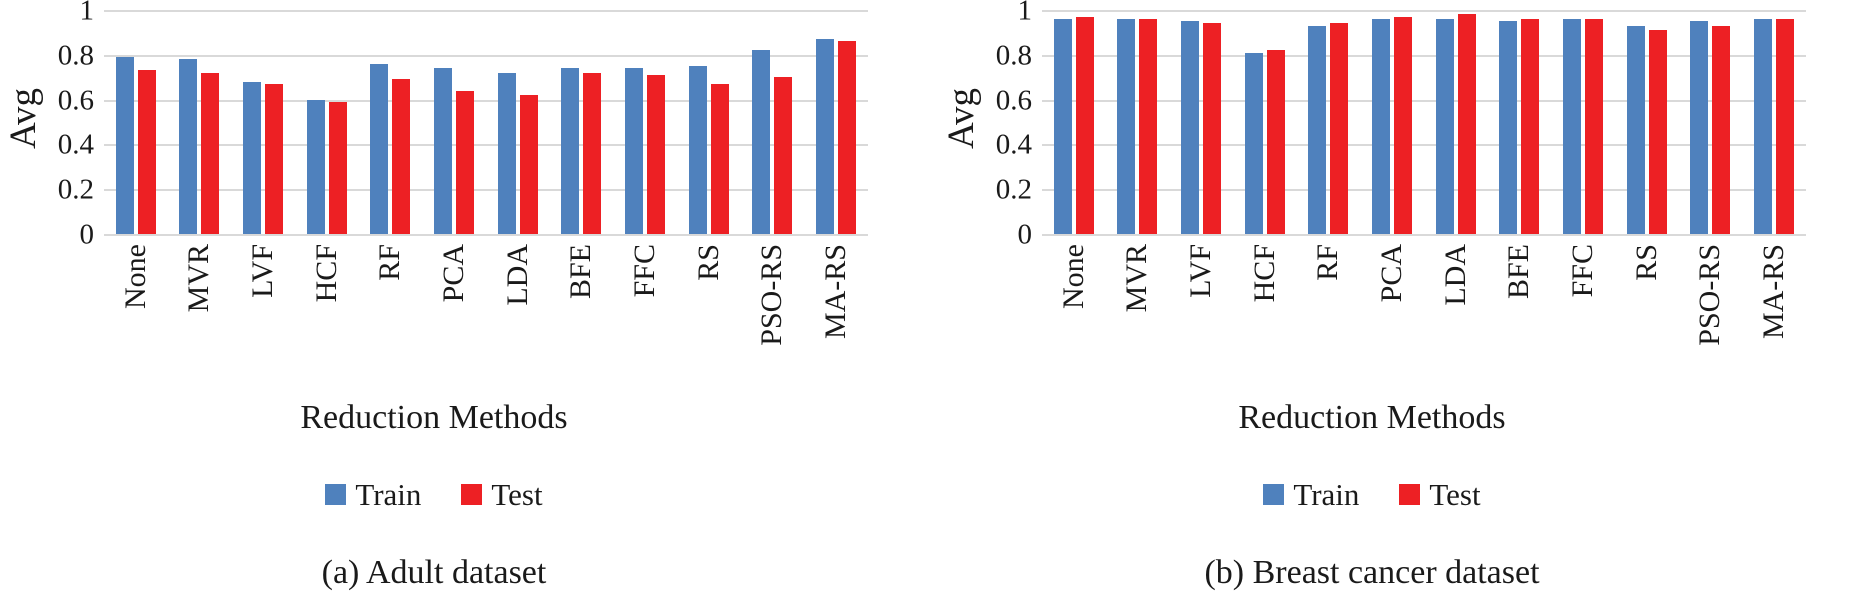  I want to click on x-axis-row: None MVR LVF HCF RF PCA LDA BFE FFC RS PSO-RS MA-RS, so click(434, 319).